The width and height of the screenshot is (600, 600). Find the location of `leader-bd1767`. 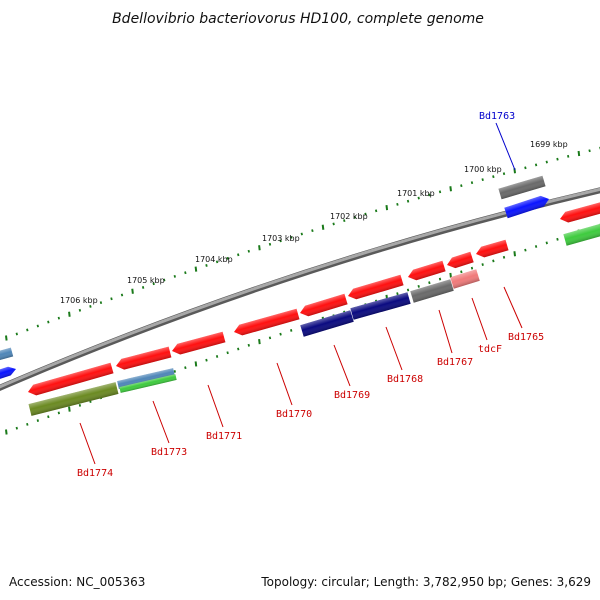

leader-bd1767 is located at coordinates (445, 331).